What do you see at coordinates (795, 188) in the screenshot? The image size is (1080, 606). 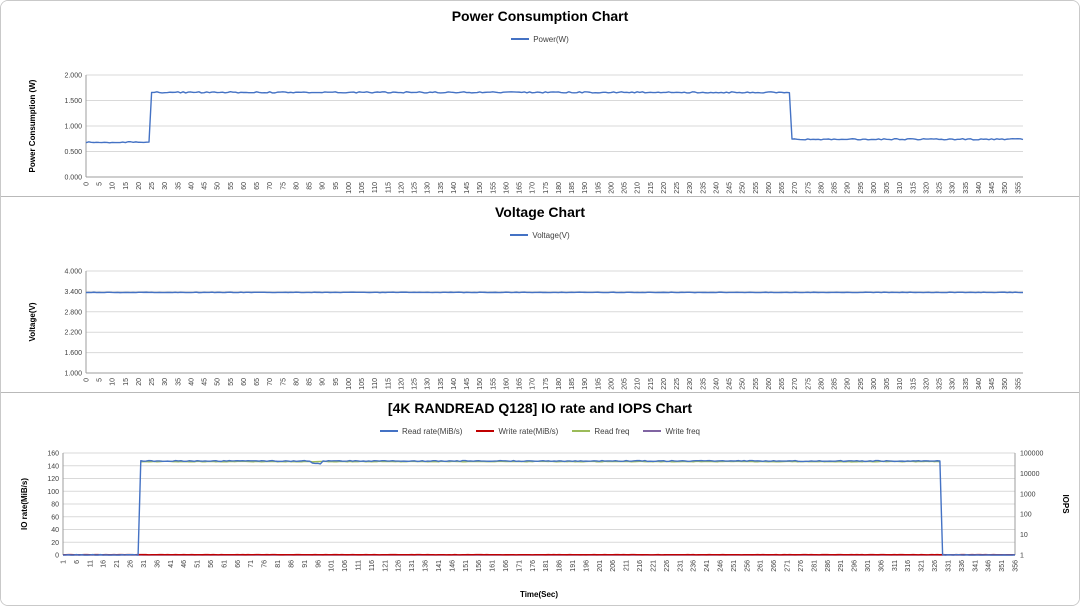 I see `x-tick-label: 270` at bounding box center [795, 188].